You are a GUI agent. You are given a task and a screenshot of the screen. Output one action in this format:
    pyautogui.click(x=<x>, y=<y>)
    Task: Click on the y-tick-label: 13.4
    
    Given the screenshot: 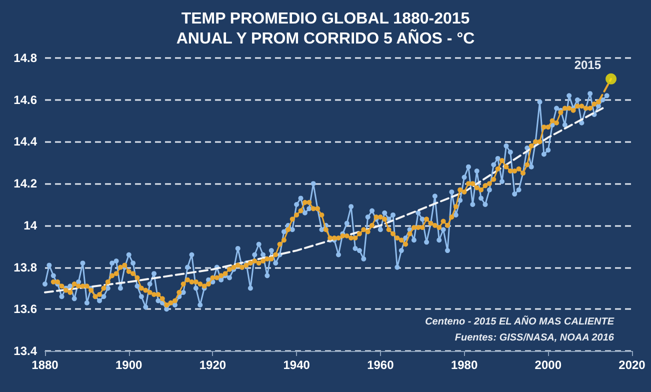 What is the action you would take?
    pyautogui.click(x=26, y=351)
    